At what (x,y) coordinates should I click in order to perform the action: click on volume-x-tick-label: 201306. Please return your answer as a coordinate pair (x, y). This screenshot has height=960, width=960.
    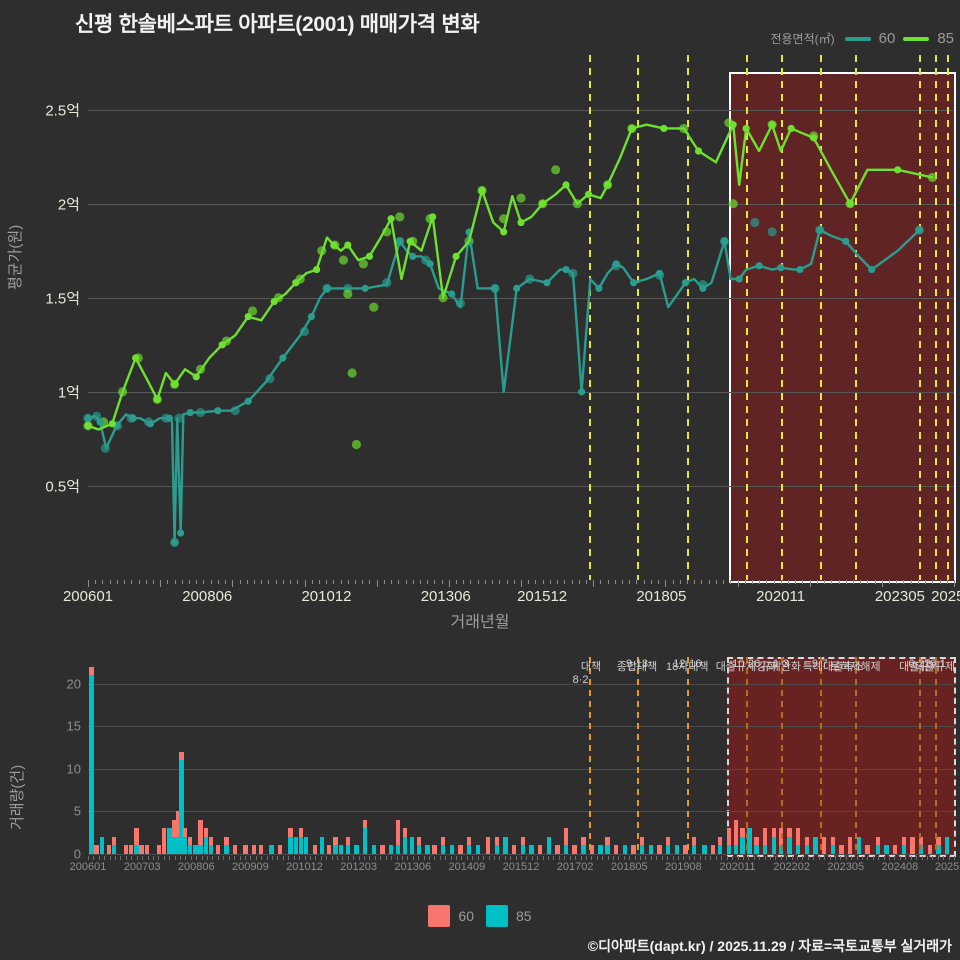
    Looking at the image, I should click on (413, 867).